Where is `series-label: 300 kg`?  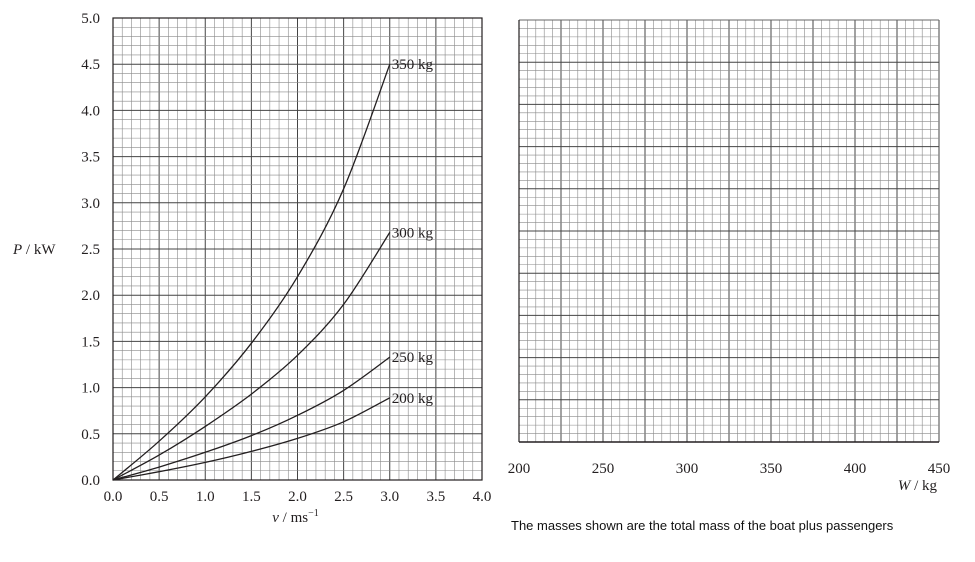
series-label: 300 kg is located at coordinates (413, 233).